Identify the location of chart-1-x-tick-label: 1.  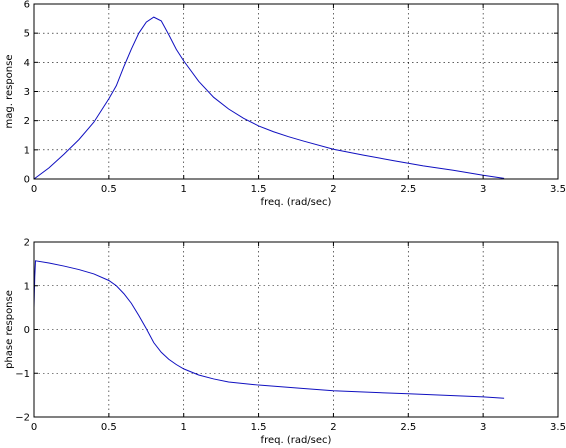
(184, 189).